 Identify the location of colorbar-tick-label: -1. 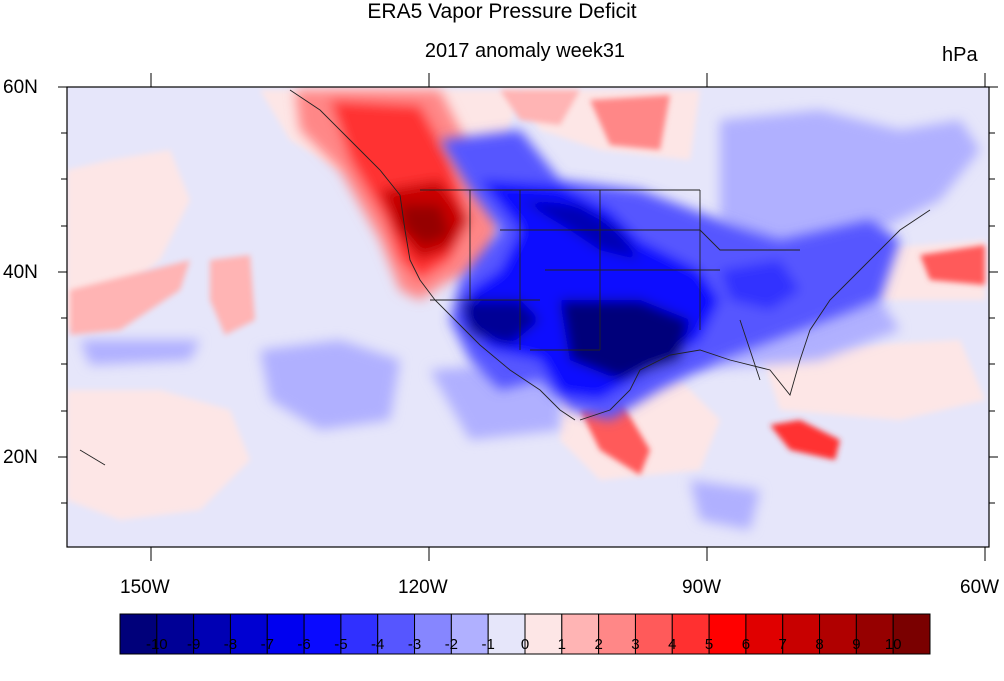
(488, 644).